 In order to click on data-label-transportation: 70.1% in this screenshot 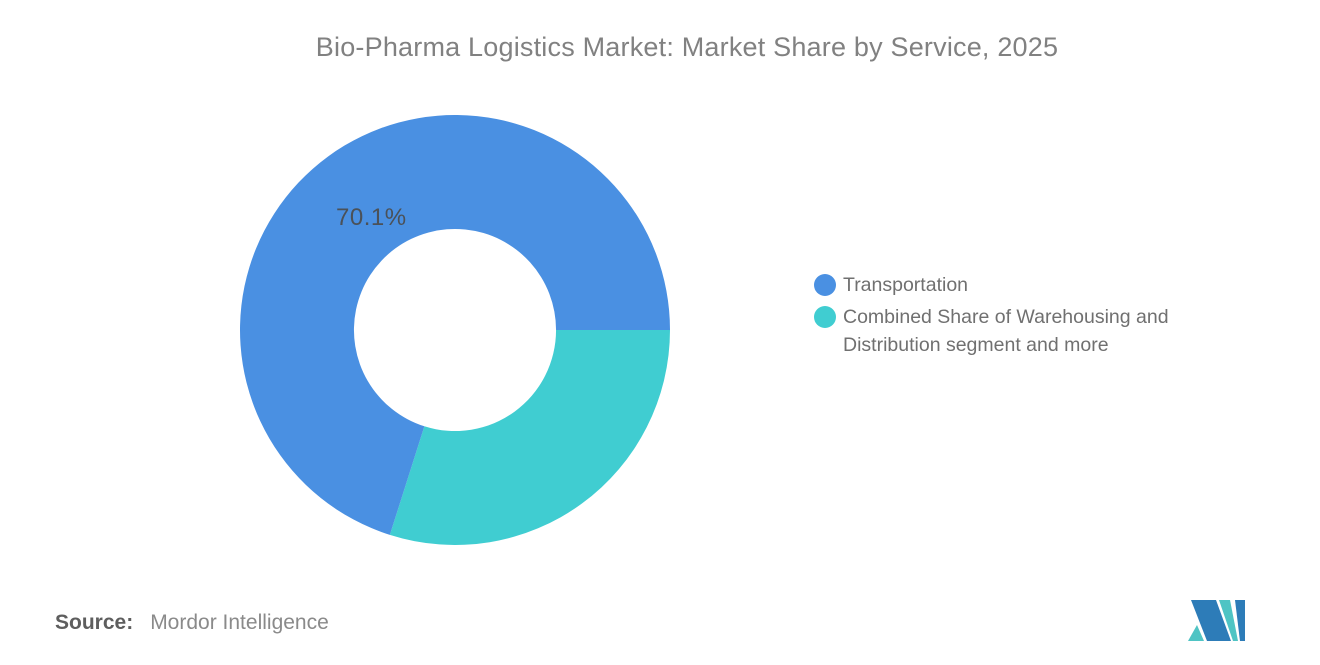, I will do `click(371, 217)`.